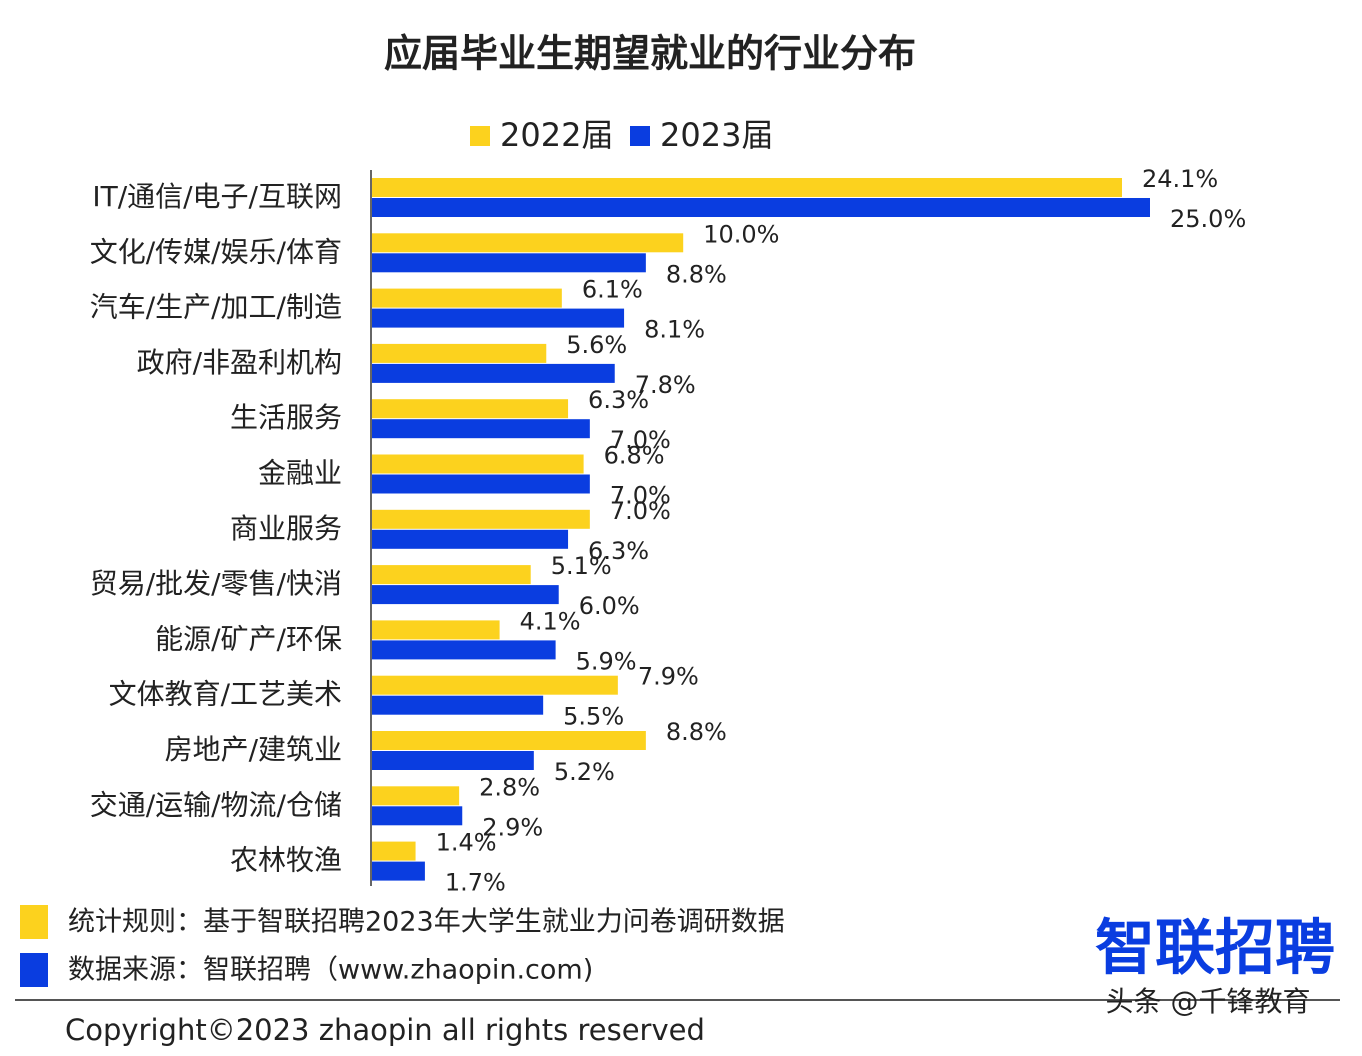  What do you see at coordinates (674, 330) in the screenshot?
I see `data-label: 8.1%` at bounding box center [674, 330].